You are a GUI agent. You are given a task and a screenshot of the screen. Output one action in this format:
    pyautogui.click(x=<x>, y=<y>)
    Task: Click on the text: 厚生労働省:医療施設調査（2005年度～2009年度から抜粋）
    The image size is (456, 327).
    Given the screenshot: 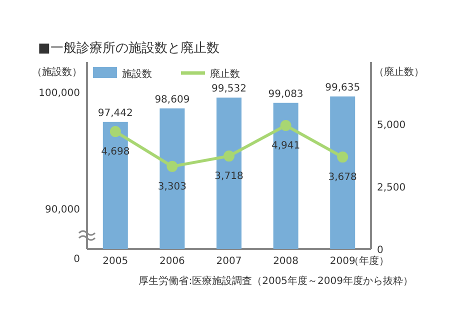 What is the action you would take?
    pyautogui.click(x=275, y=281)
    